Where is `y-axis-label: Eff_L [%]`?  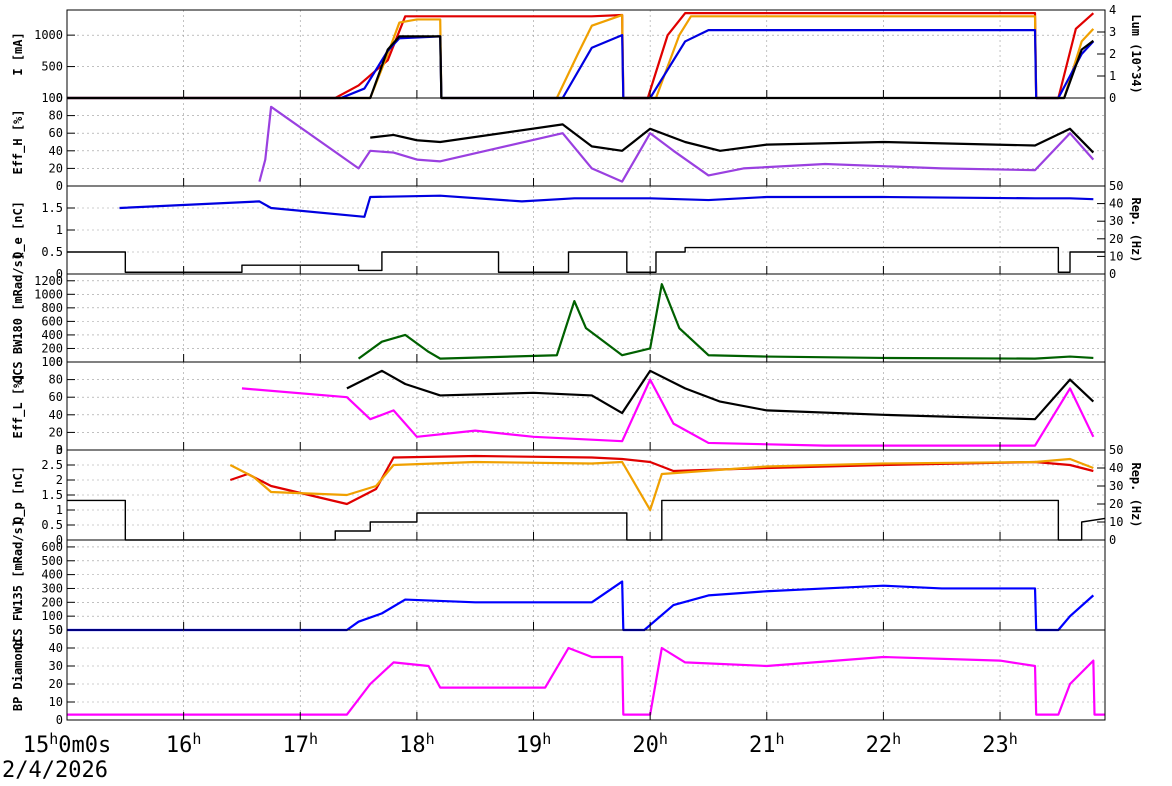 y-axis-label: Eff_L [%] is located at coordinates (18, 405).